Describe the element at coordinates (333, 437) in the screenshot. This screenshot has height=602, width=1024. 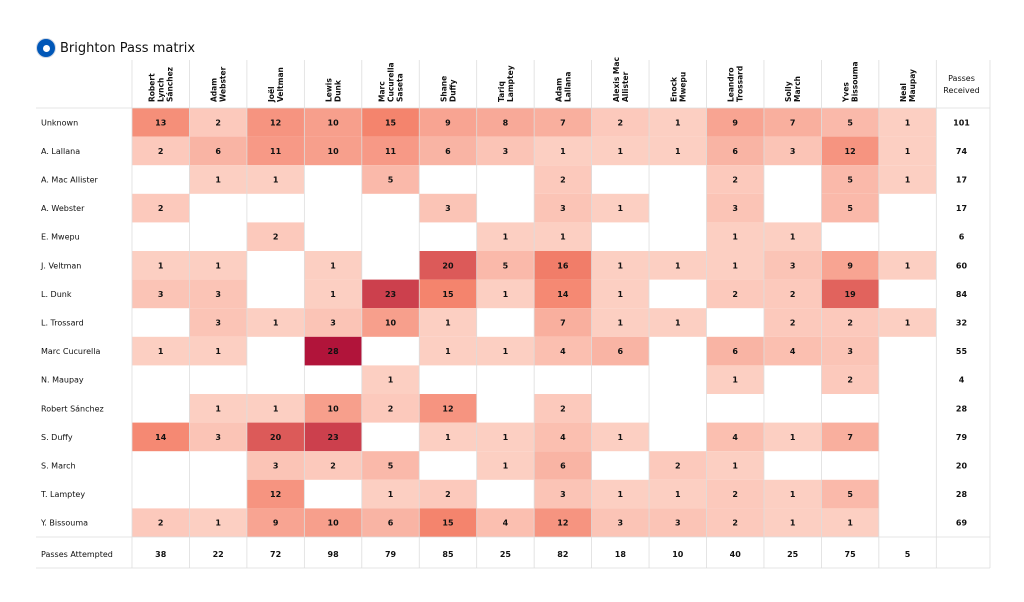
I see `cell-value-label: 23` at that location.